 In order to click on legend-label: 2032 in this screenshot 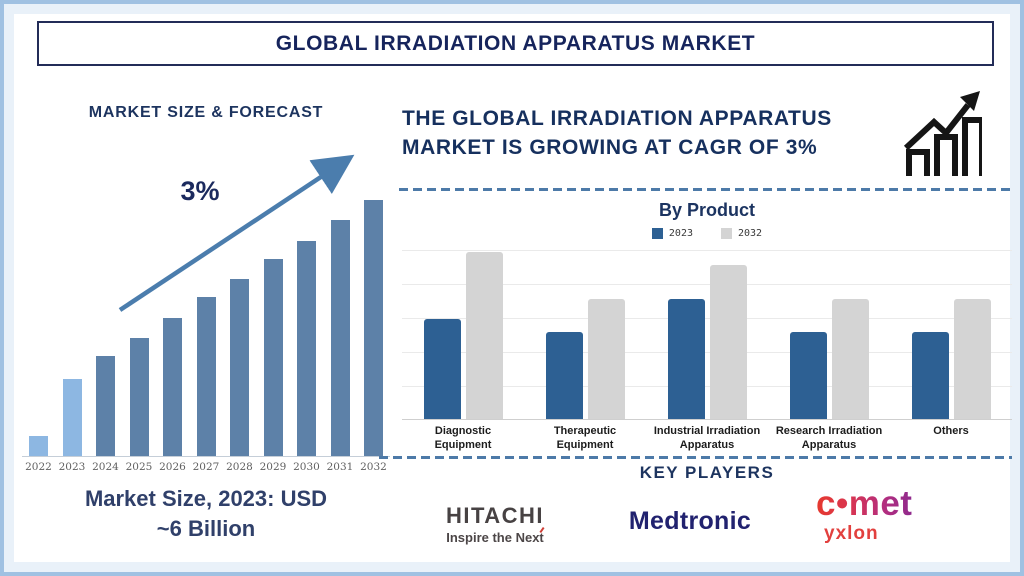, I will do `click(750, 233)`.